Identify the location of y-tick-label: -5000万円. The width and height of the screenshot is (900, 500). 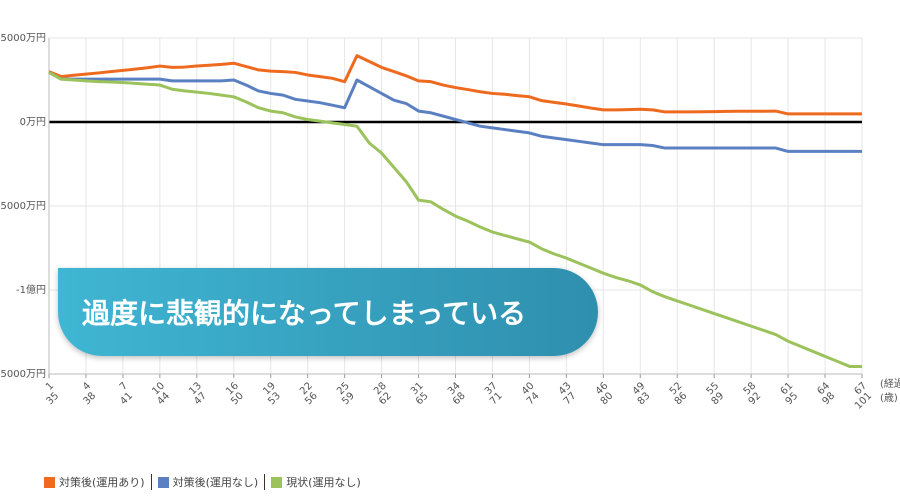
(23, 206).